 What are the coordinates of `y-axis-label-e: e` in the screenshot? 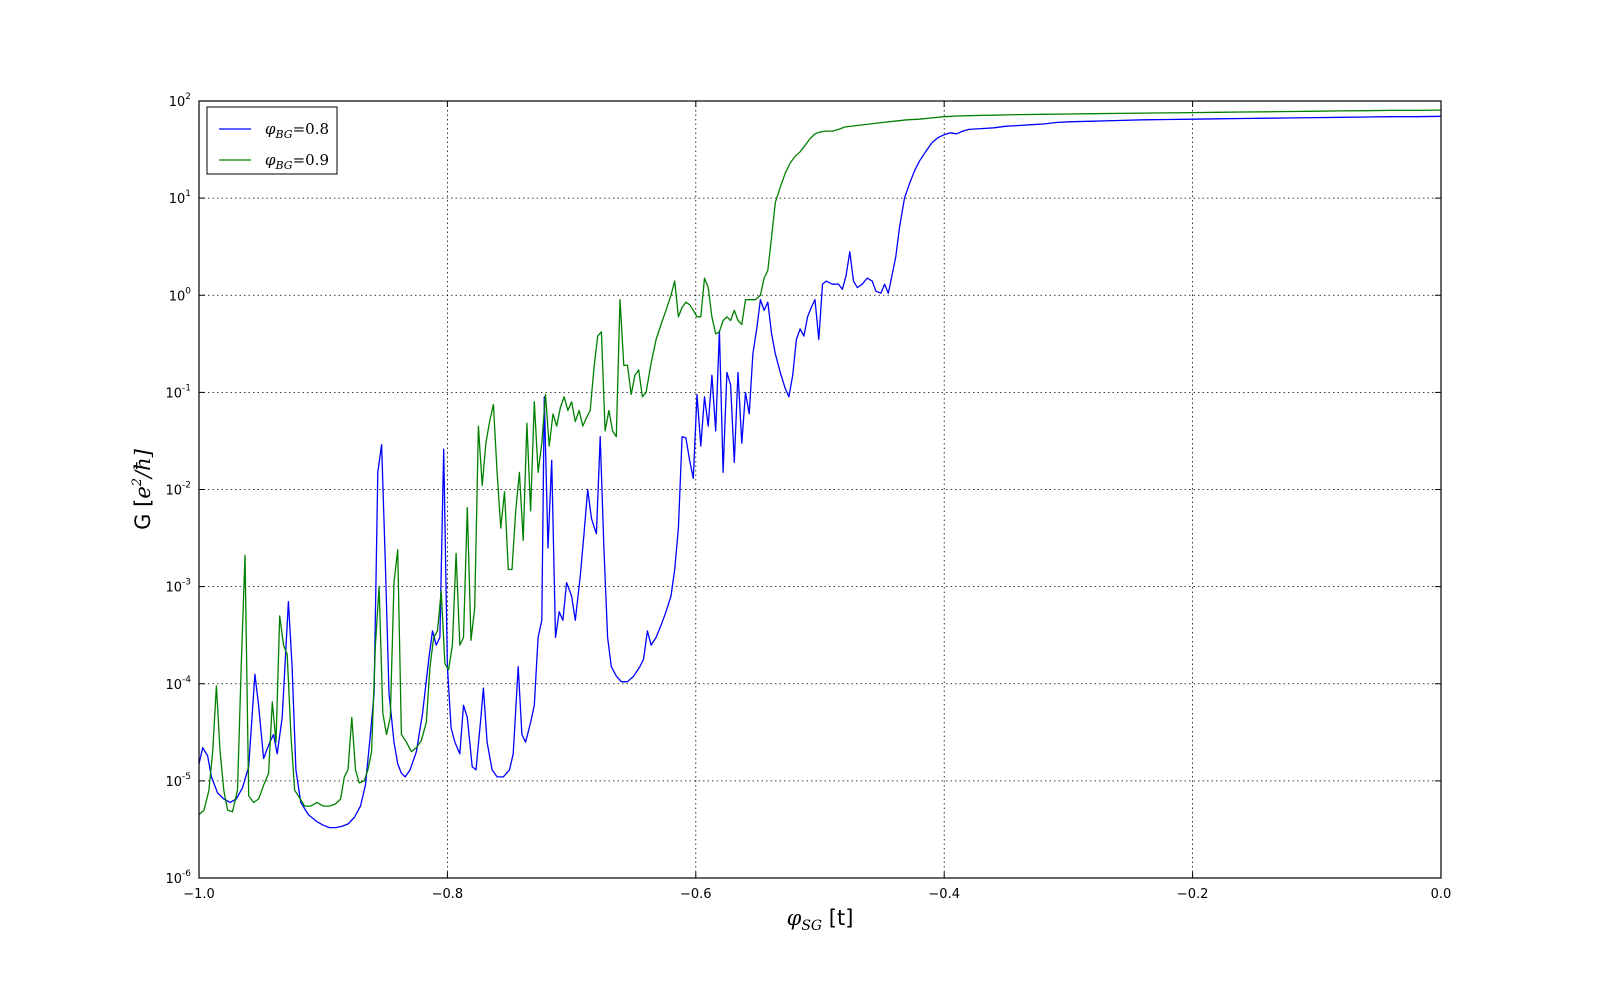 It's located at (143, 492).